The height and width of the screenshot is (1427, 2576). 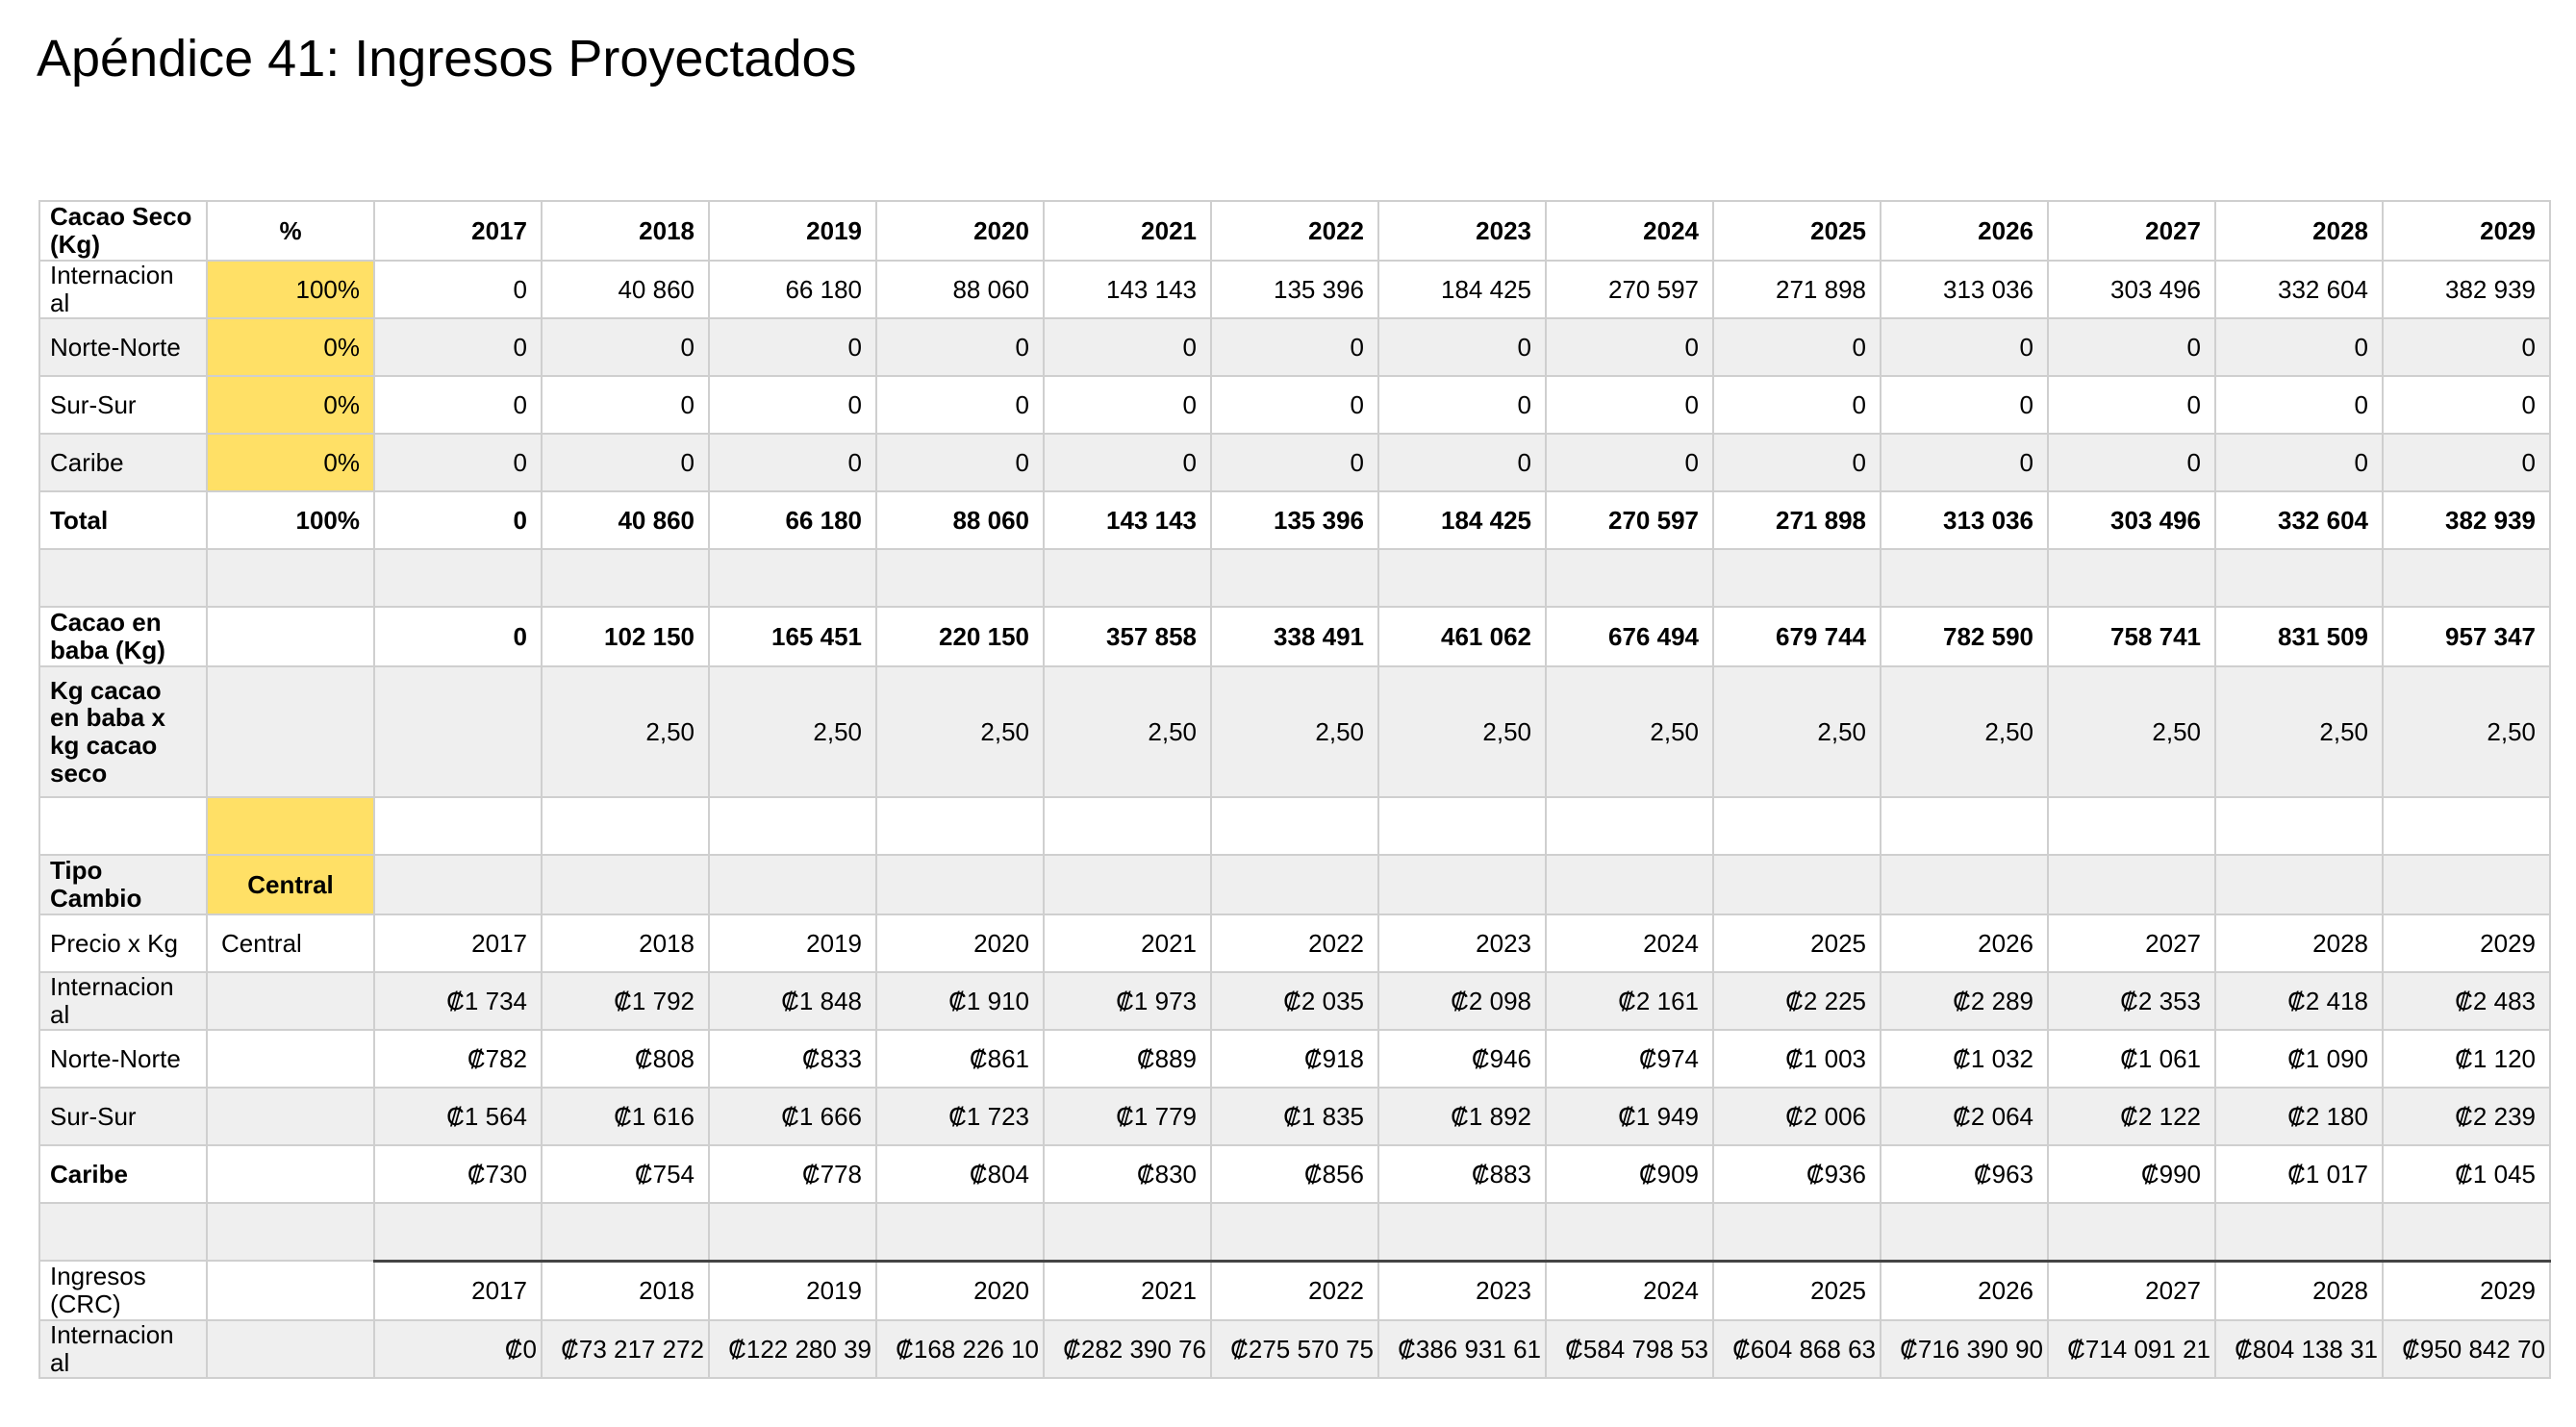 I want to click on value-cell: ₡275 570 75, so click(x=1294, y=1349).